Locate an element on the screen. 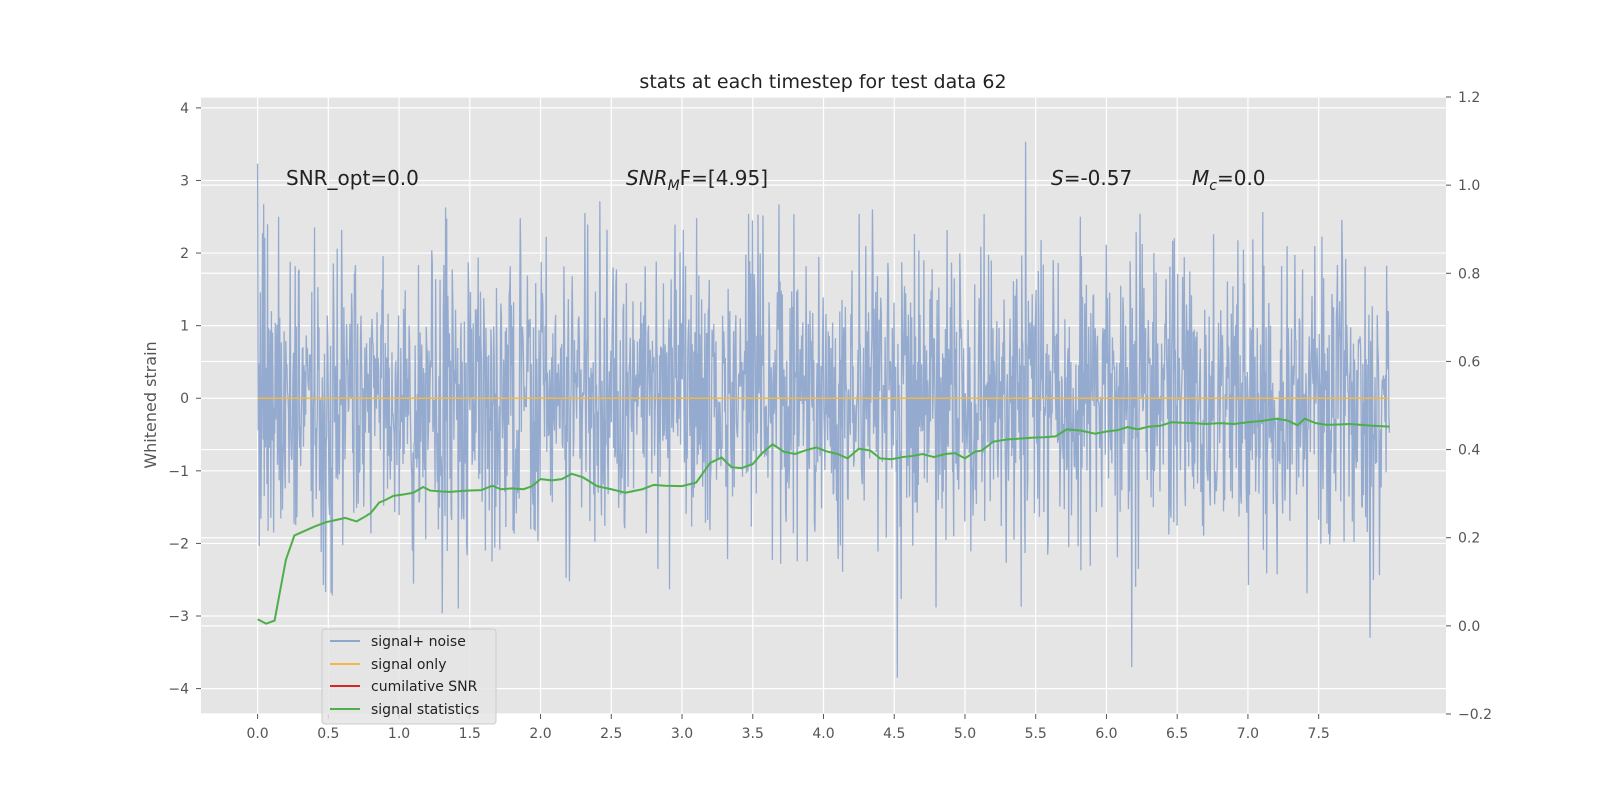 The height and width of the screenshot is (800, 1600). x-tick-label: 6.5 is located at coordinates (1177, 734).